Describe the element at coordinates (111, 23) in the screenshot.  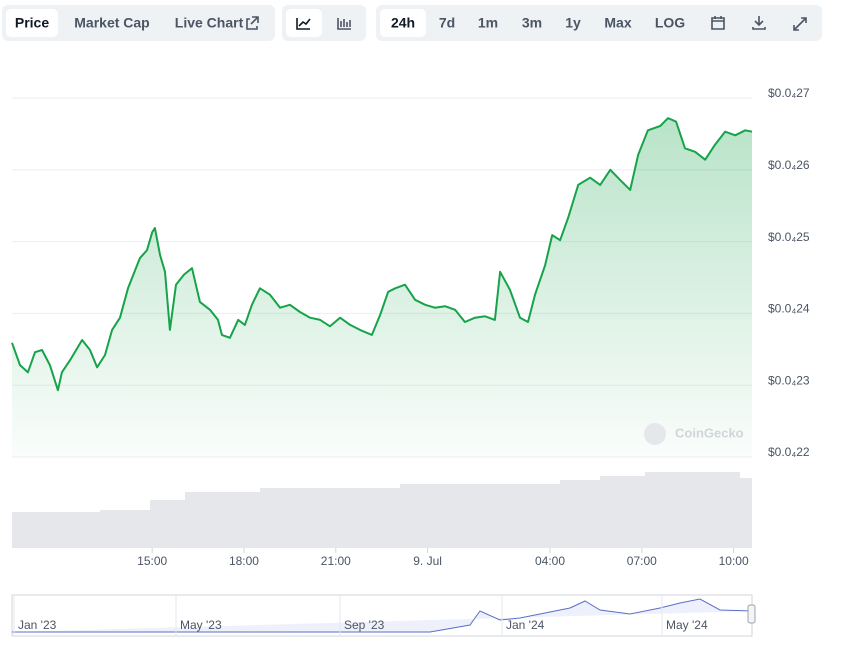
I see `tab: Market Cap` at that location.